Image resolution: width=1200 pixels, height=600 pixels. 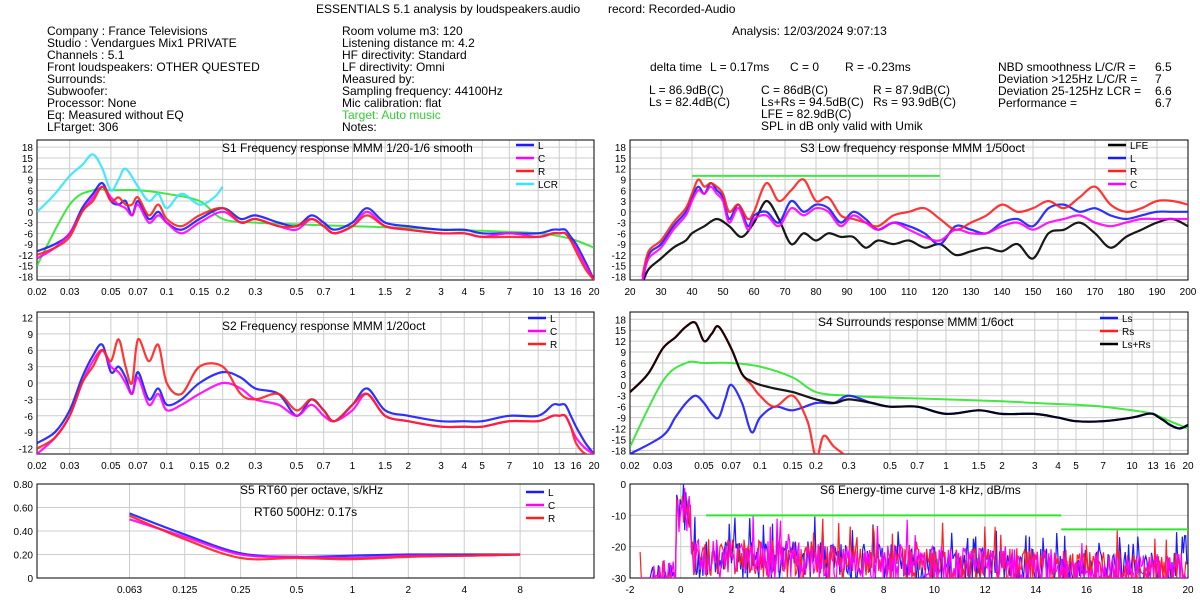 I want to click on y-tick-label: 0.80, so click(x=24, y=485).